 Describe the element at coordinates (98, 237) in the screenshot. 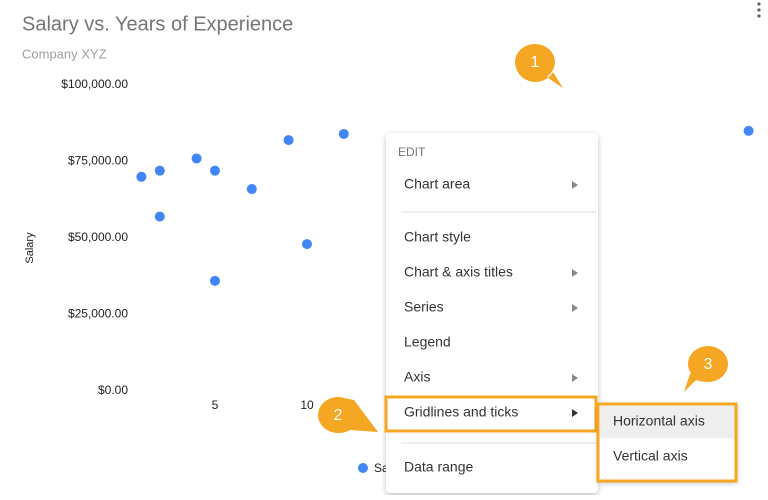

I see `y-tick-label: $50,000.00` at that location.